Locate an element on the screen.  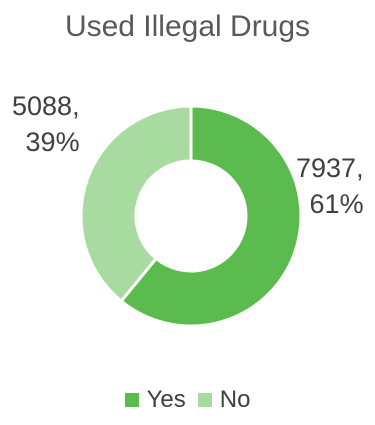
data-label-yes-value: 7937, is located at coordinates (330, 168).